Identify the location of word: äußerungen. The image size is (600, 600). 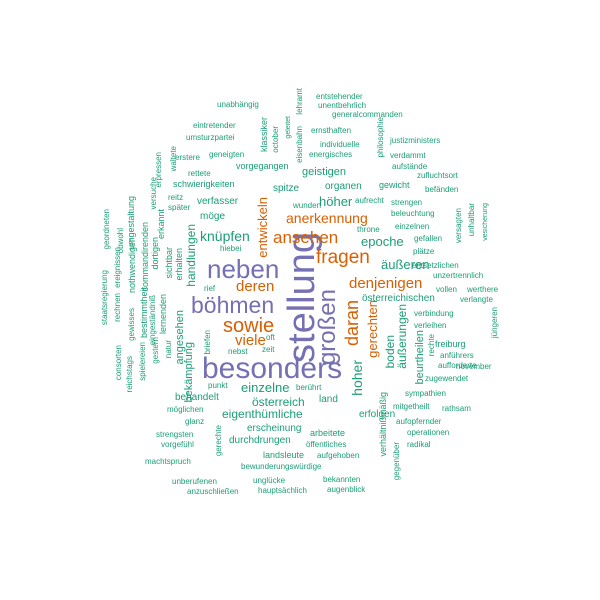
(402, 336).